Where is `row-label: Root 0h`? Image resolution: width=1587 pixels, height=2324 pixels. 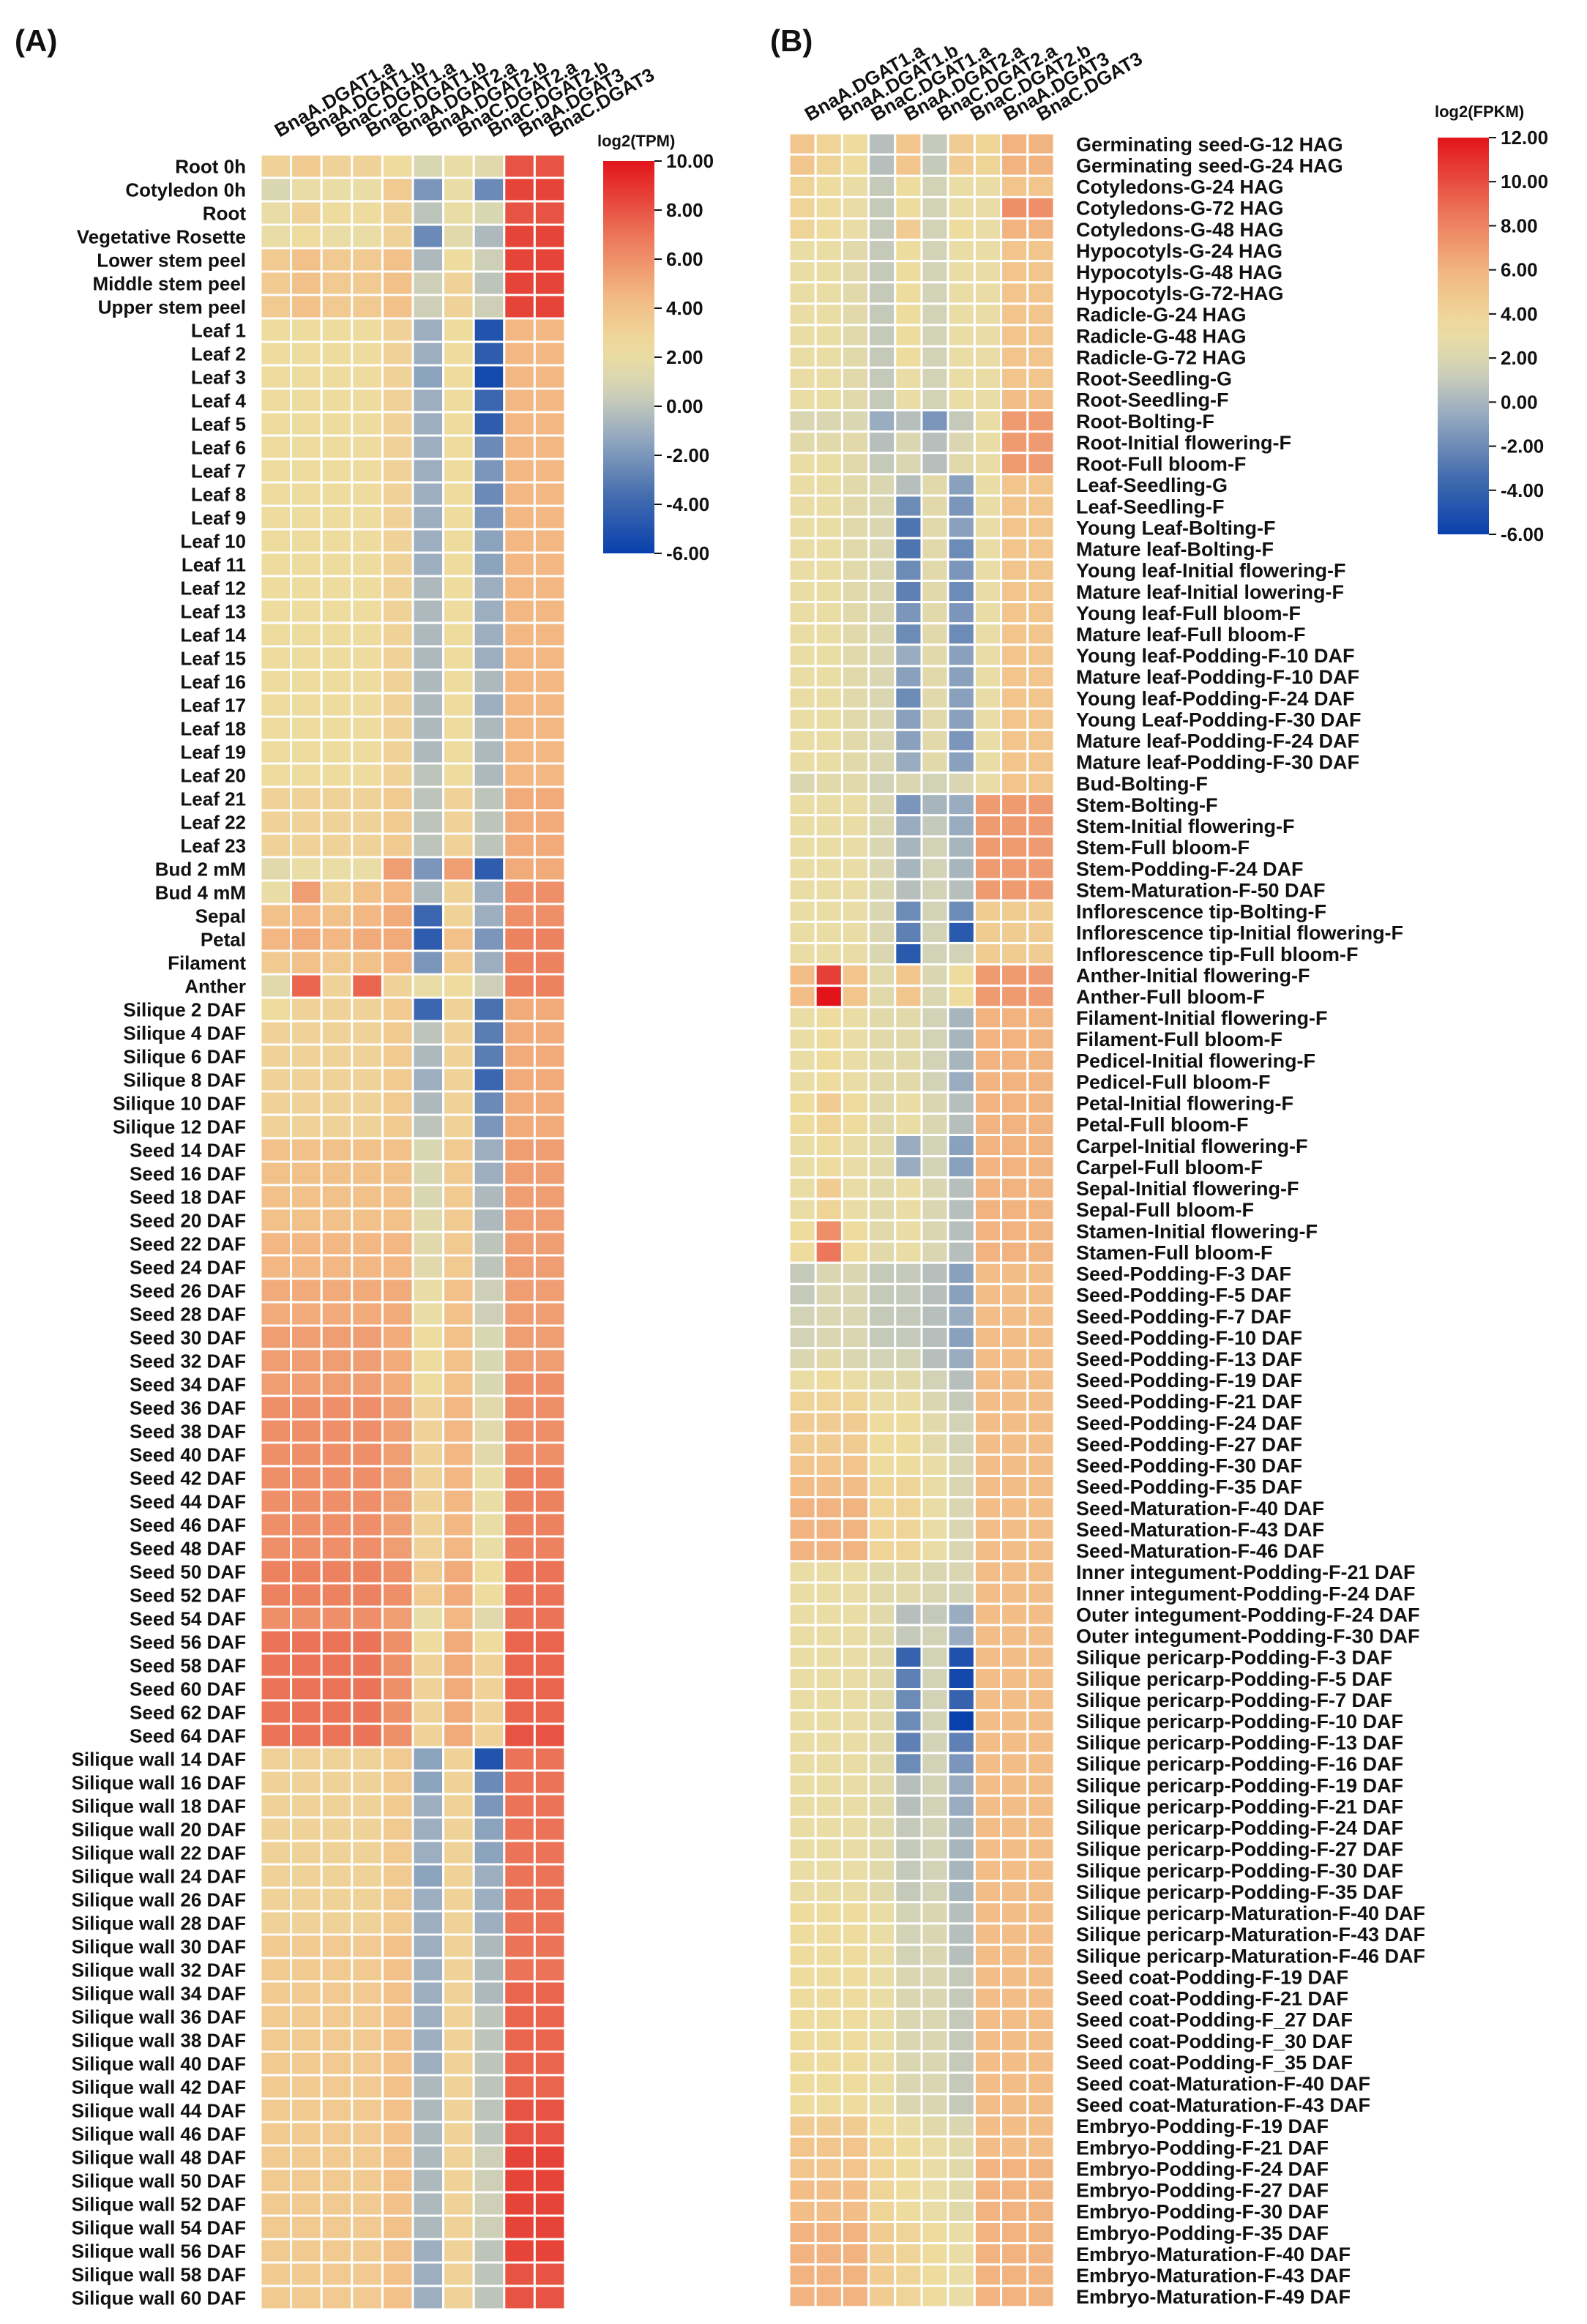 row-label: Root 0h is located at coordinates (210, 166).